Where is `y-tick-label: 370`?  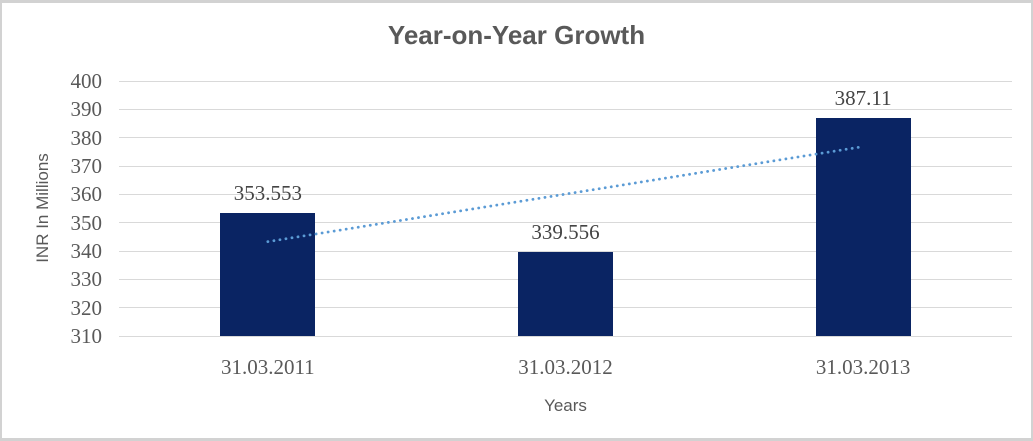
y-tick-label: 370 is located at coordinates (86, 166).